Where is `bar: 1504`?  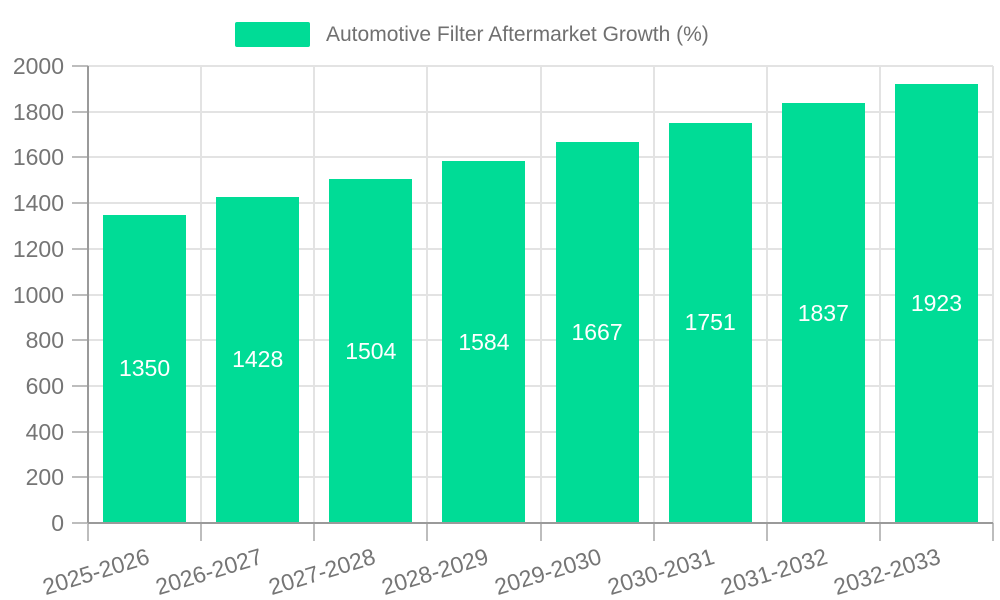
bar: 1504 is located at coordinates (371, 351).